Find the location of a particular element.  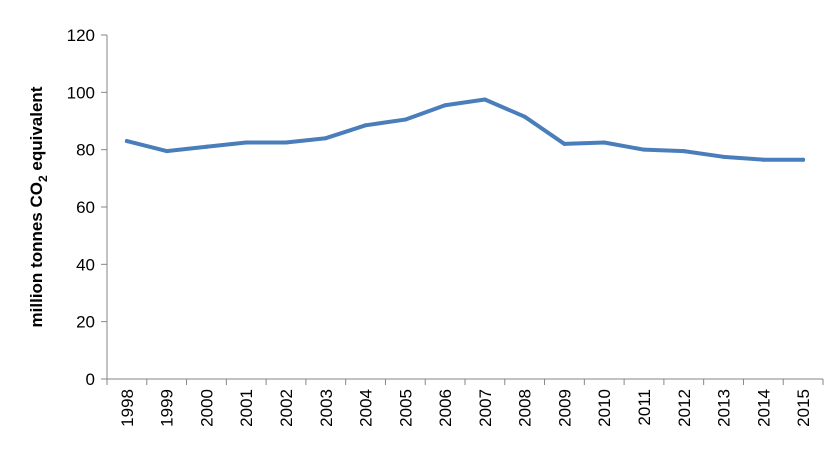

series-line is located at coordinates (465, 129).